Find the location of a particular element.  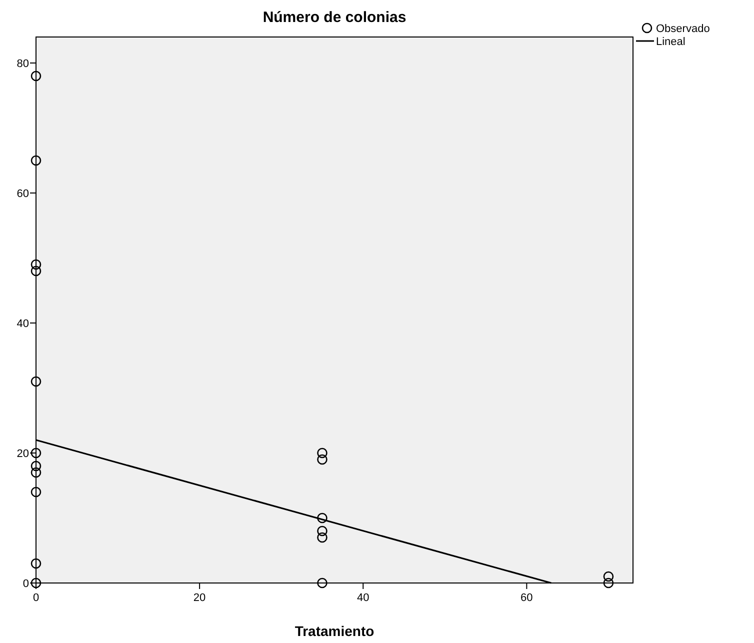

y-tick-label: 60 is located at coordinates (22, 194).